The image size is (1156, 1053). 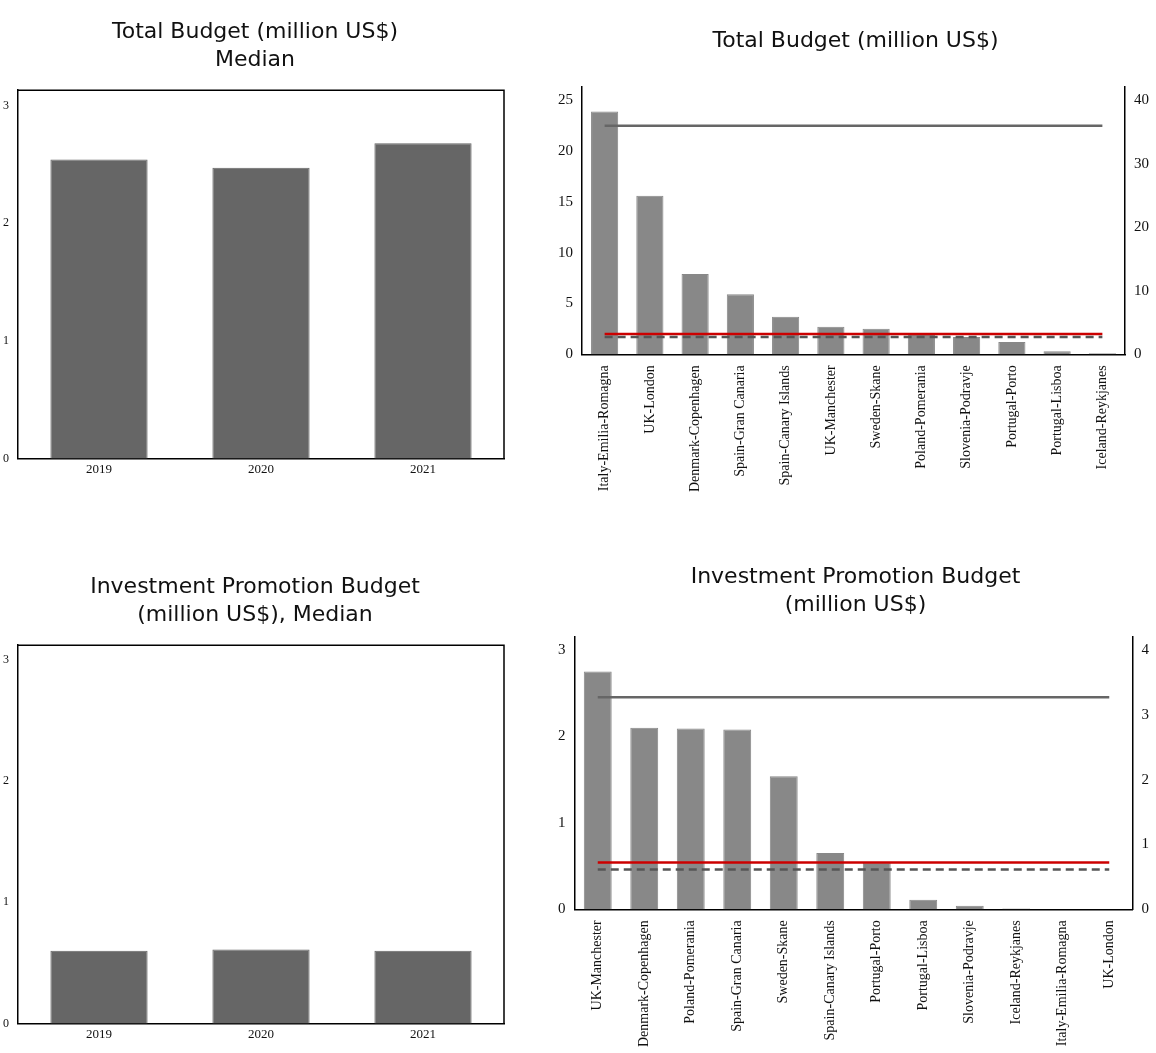 What do you see at coordinates (565, 200) in the screenshot?
I see `y-tick-label: 15` at bounding box center [565, 200].